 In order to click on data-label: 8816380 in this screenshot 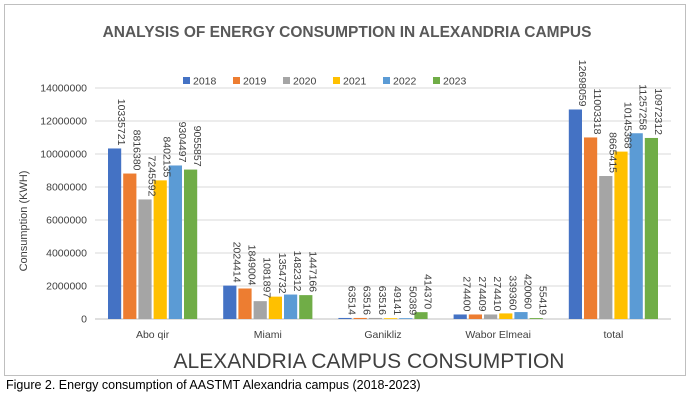, I will do `click(136, 150)`.